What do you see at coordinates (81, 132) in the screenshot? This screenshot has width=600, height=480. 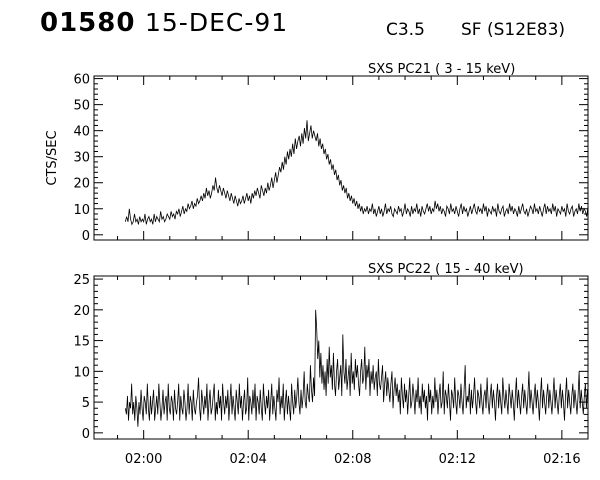 I see `y-tick-label: 40` at bounding box center [81, 132].